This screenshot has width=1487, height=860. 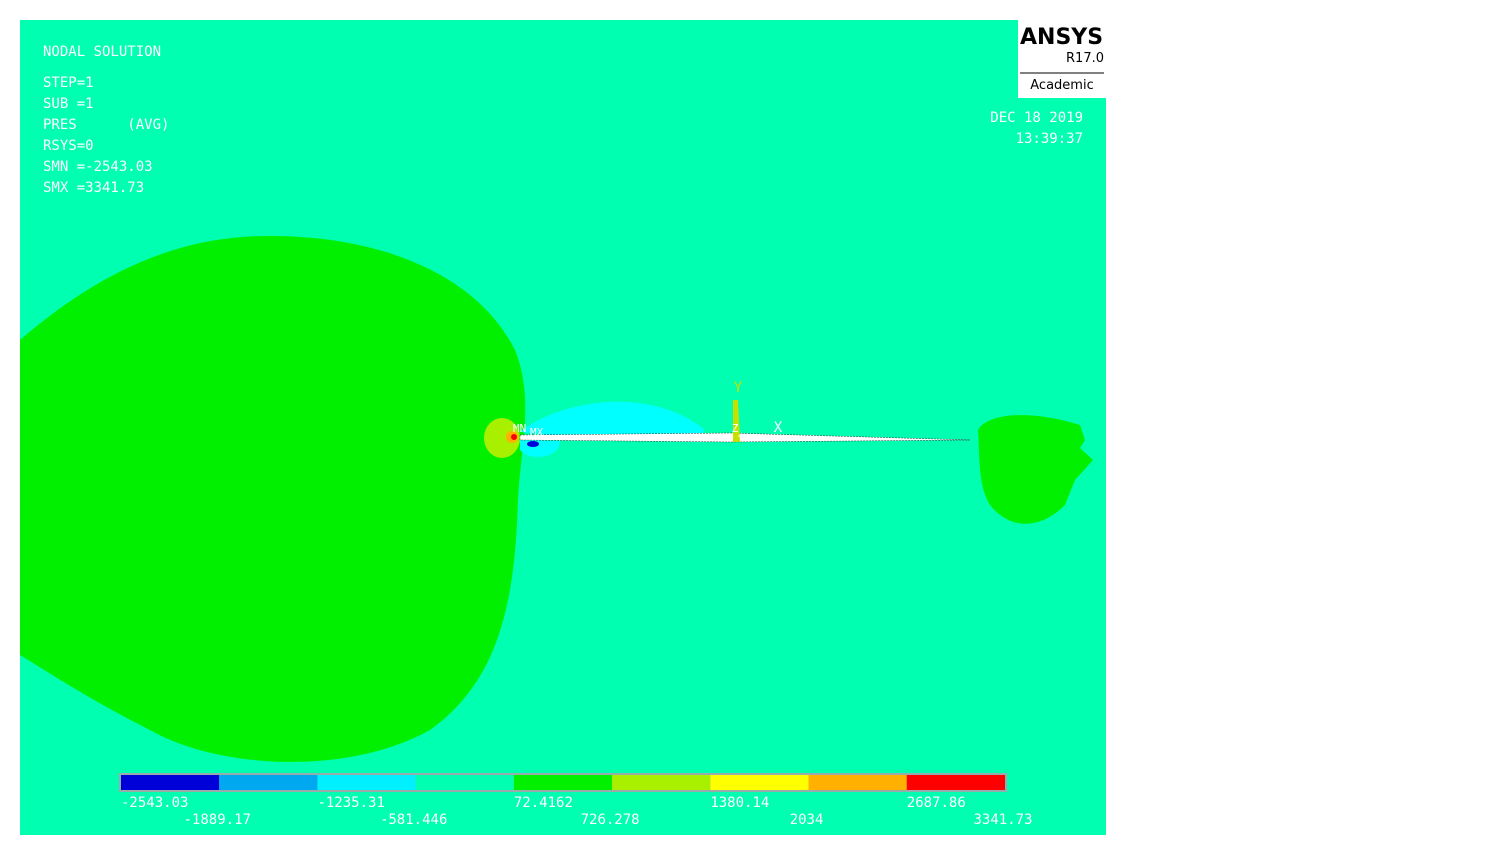 What do you see at coordinates (1061, 37) in the screenshot?
I see `logo-name: ANSYS` at bounding box center [1061, 37].